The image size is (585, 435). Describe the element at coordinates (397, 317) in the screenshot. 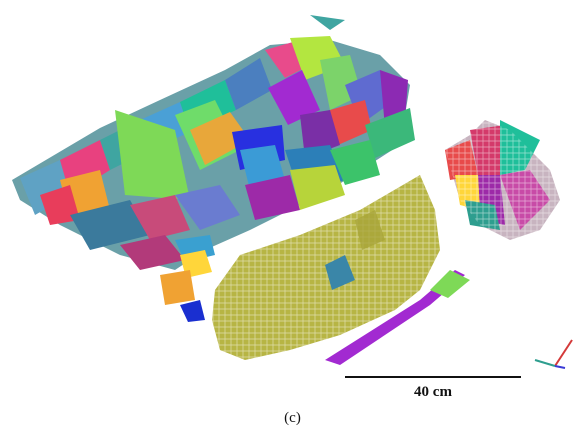

I see `segmented-strip-bottom-right` at that location.